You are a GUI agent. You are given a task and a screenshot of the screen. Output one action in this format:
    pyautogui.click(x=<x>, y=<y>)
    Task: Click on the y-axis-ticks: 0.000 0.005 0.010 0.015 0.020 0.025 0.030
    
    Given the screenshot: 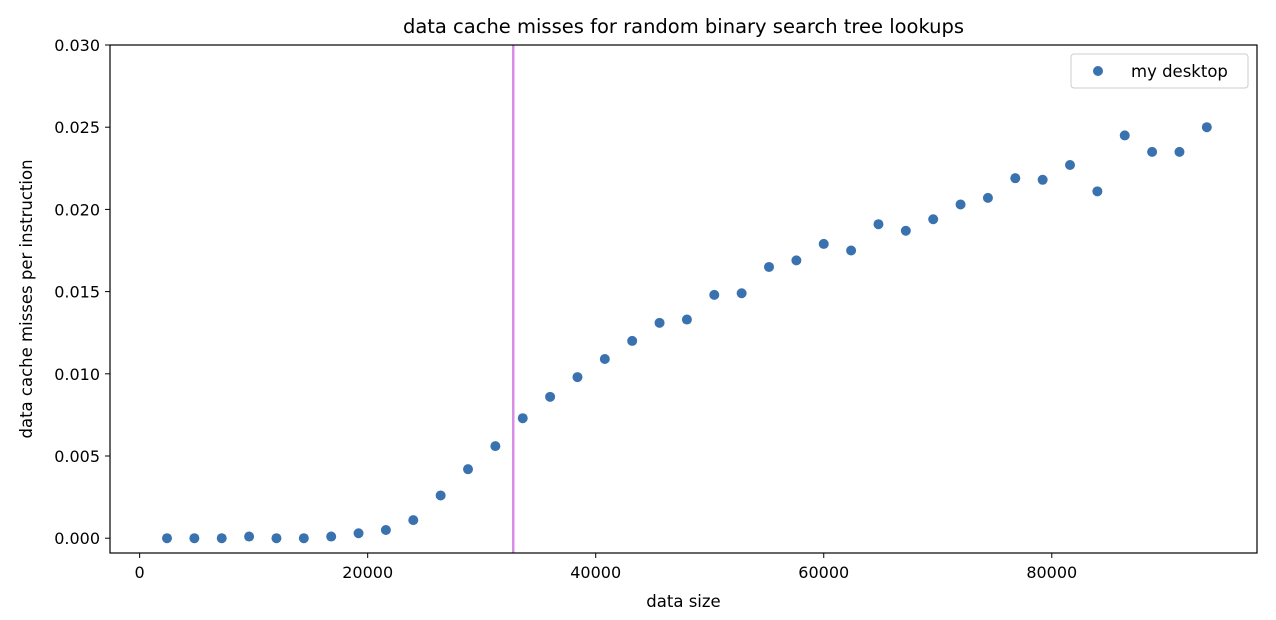 What is the action you would take?
    pyautogui.click(x=82, y=292)
    